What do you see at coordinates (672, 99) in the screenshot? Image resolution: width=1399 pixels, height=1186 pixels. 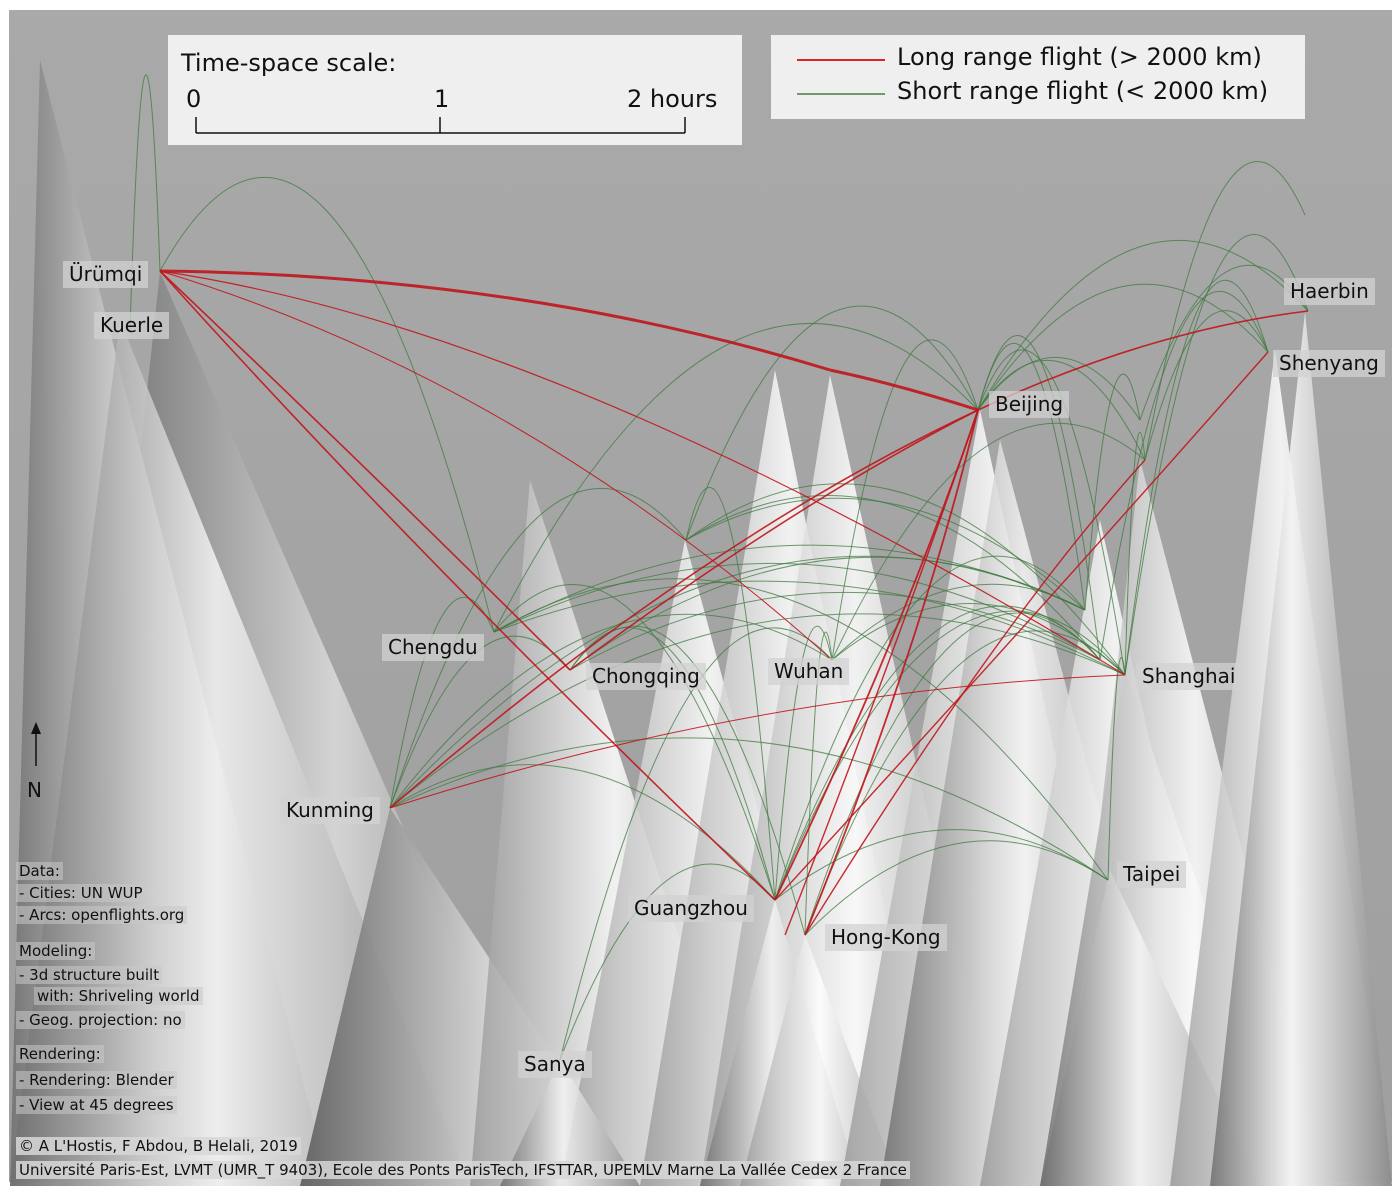 I see `scale-tick-2: 2 hours` at bounding box center [672, 99].